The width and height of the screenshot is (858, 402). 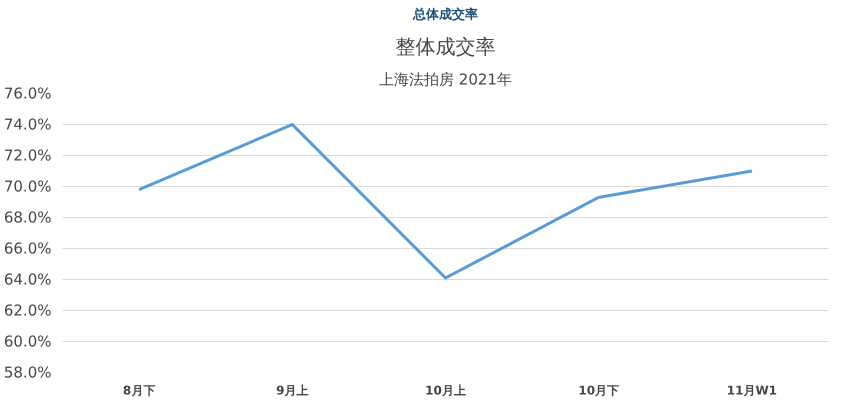 What do you see at coordinates (28, 187) in the screenshot?
I see `y-tick-label: 70.0%` at bounding box center [28, 187].